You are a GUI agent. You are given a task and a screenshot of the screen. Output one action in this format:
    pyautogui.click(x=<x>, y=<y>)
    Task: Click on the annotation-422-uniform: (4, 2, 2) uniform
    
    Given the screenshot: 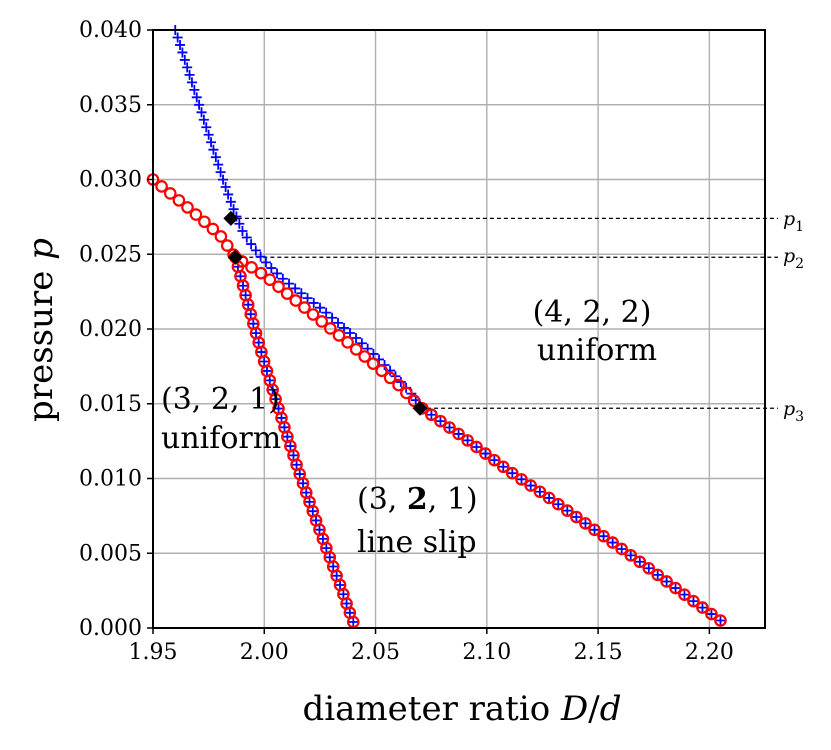 What is the action you would take?
    pyautogui.click(x=595, y=331)
    